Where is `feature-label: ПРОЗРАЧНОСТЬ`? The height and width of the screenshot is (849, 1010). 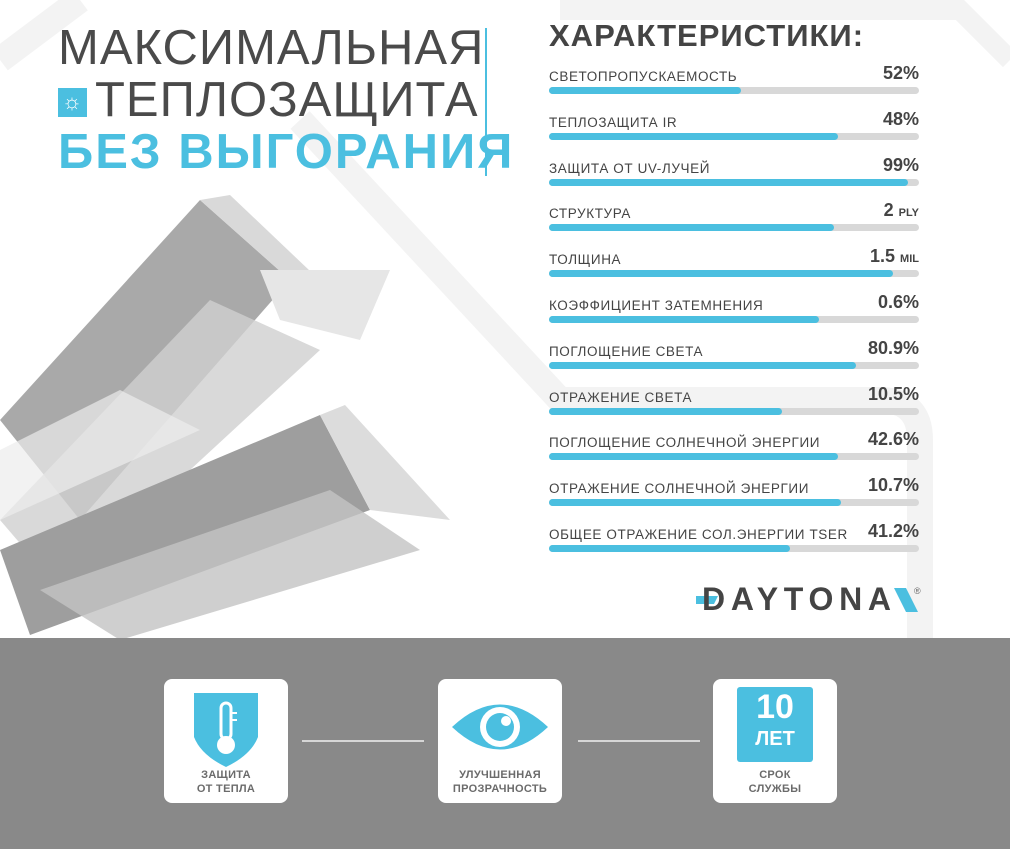
feature-label: ПРОЗРАЧНОСТЬ is located at coordinates (500, 789).